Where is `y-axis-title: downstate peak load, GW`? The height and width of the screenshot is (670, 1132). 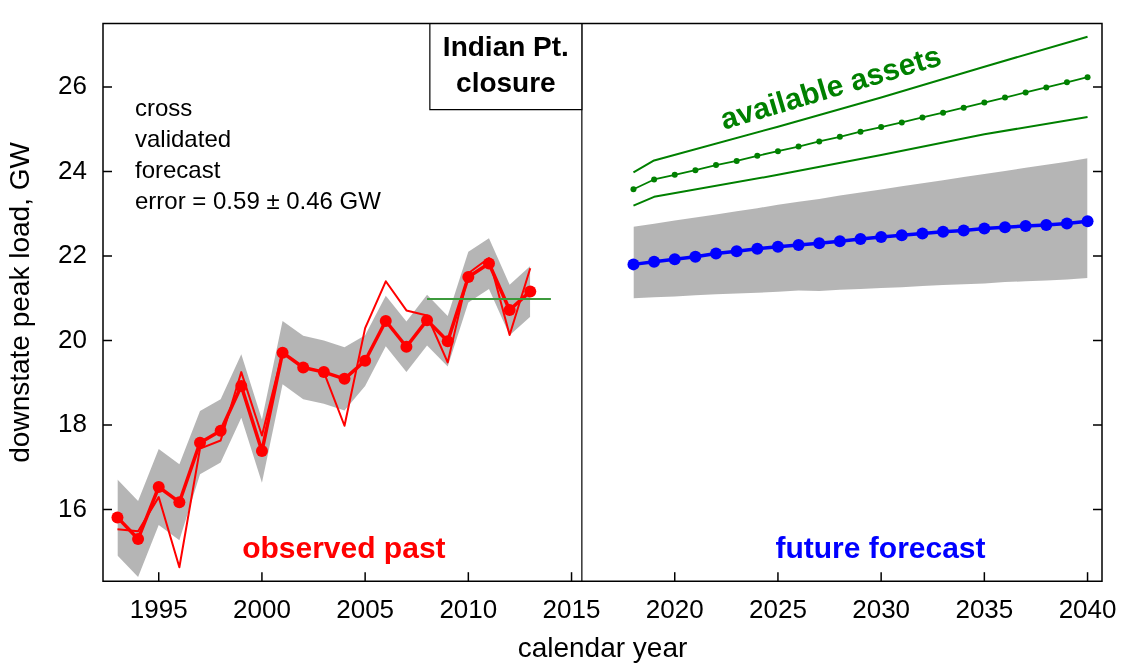
y-axis-title: downstate peak load, GW is located at coordinates (19, 302).